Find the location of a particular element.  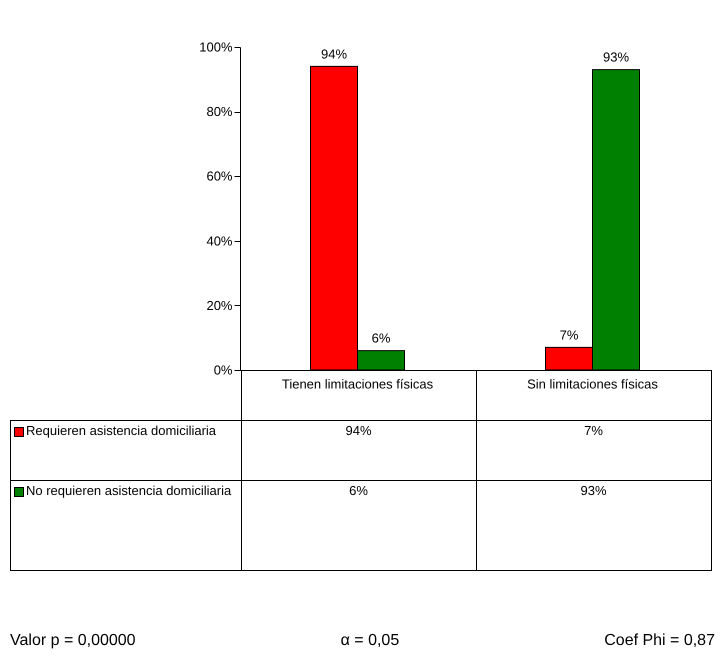

y-tick-label: 0% is located at coordinates (223, 370).